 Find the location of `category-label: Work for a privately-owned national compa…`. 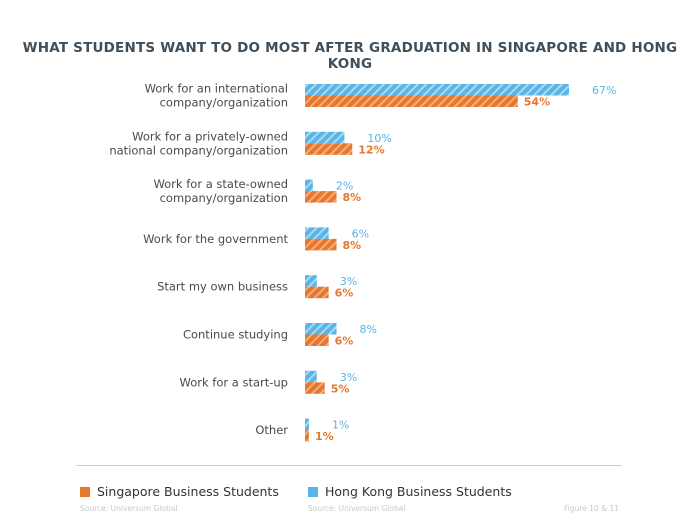

category-label: Work for a privately-owned national compa… is located at coordinates (198, 143).